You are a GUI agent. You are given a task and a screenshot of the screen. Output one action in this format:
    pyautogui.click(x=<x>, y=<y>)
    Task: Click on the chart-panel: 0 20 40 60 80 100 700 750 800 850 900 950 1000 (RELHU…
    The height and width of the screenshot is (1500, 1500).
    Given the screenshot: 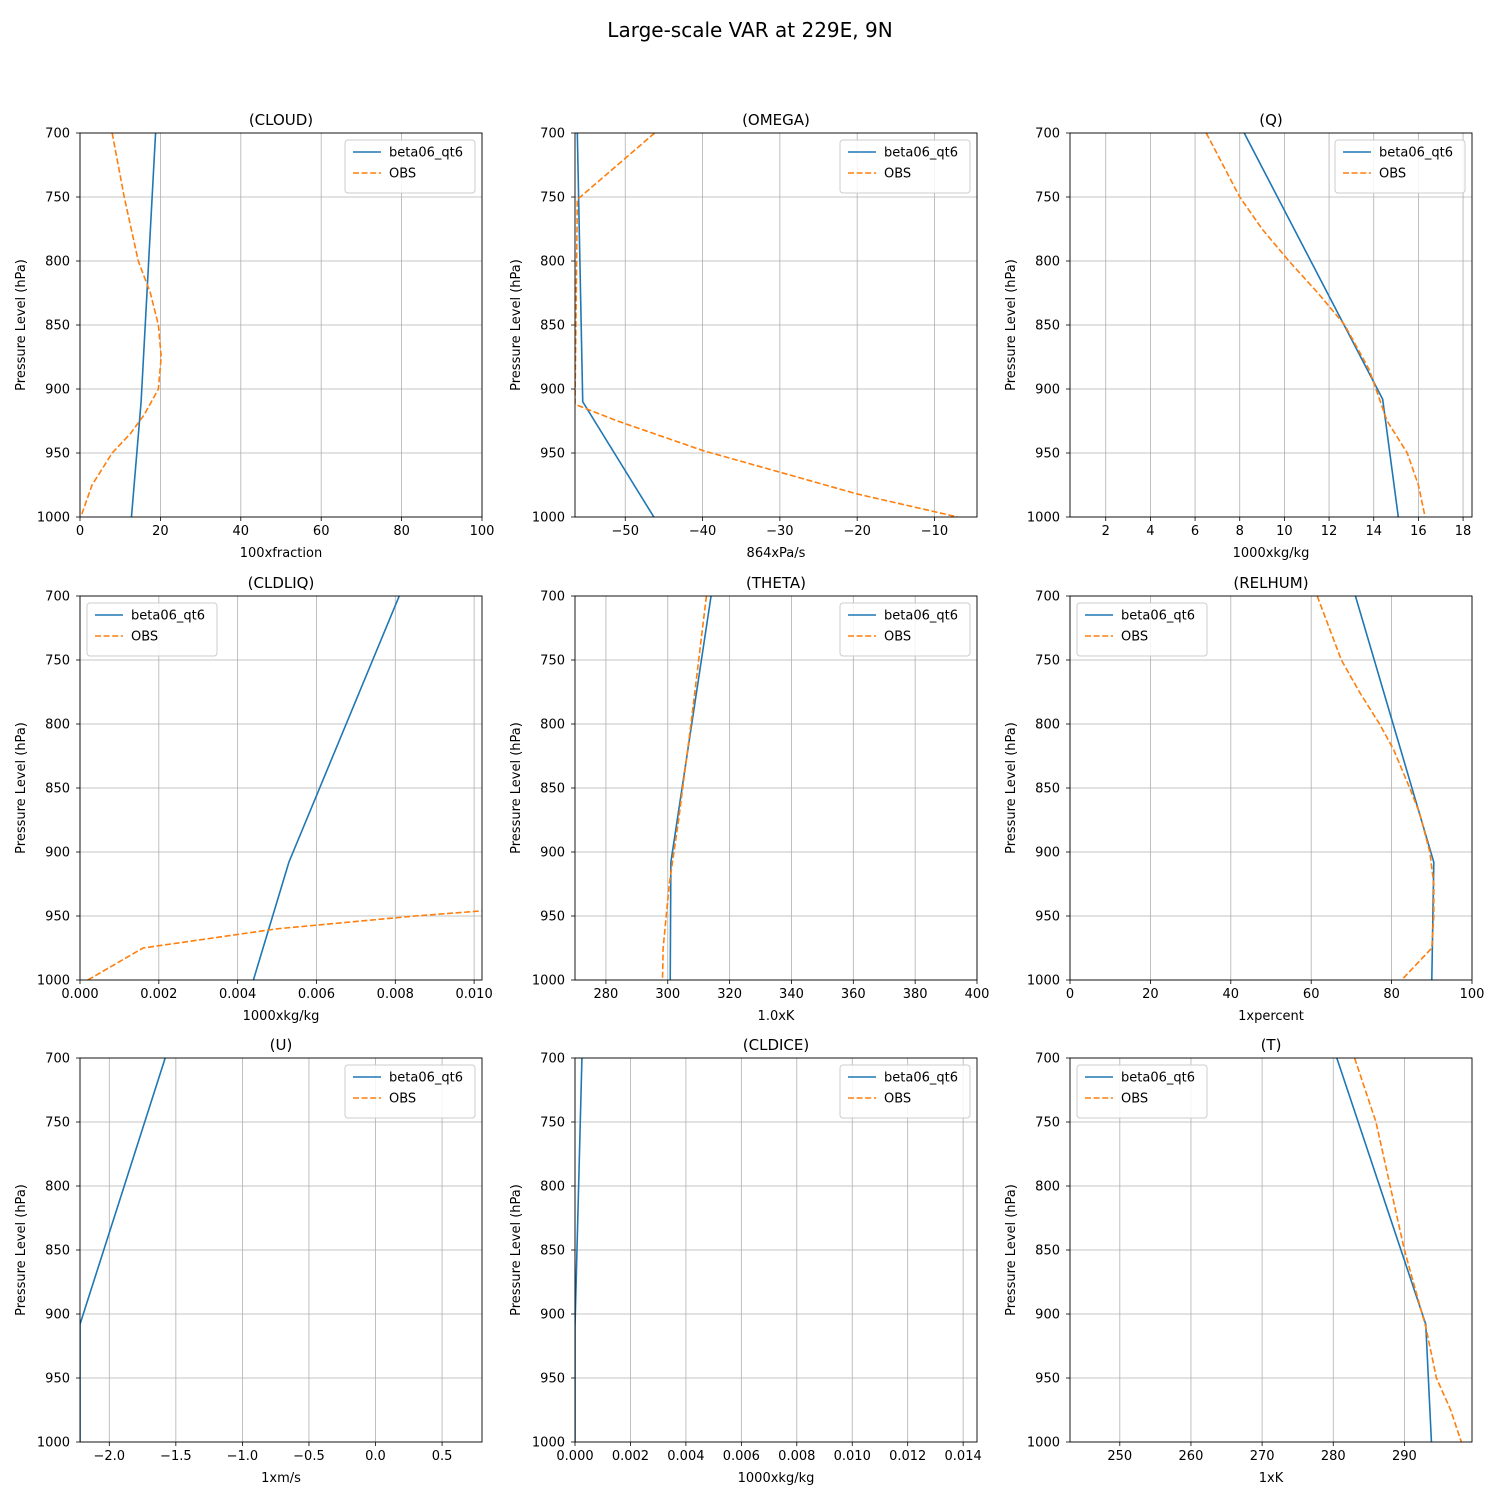 What is the action you would take?
    pyautogui.click(x=1244, y=799)
    